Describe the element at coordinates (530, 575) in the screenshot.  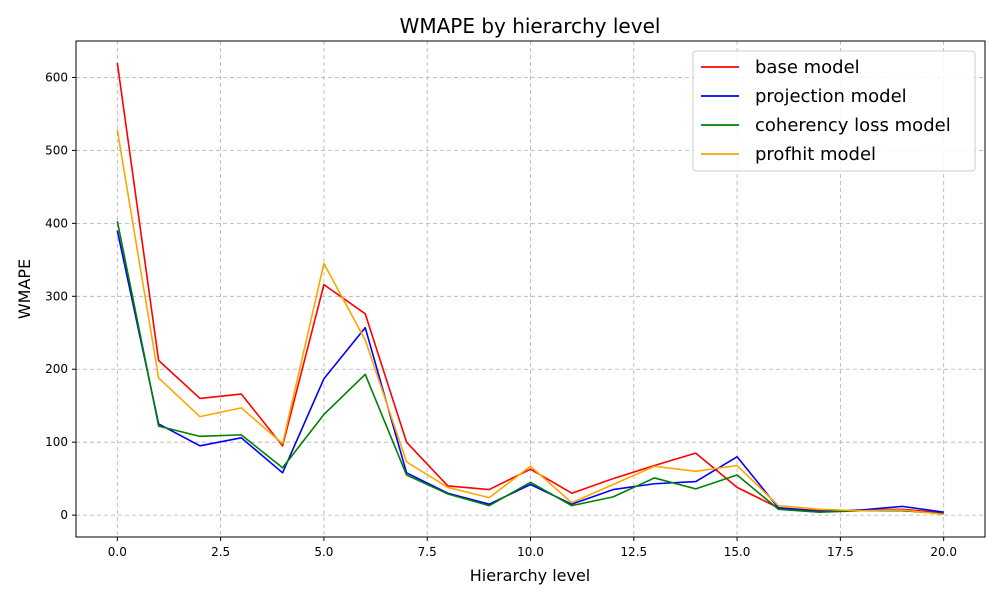
I see `x-axis-title: Hierarchy level` at that location.